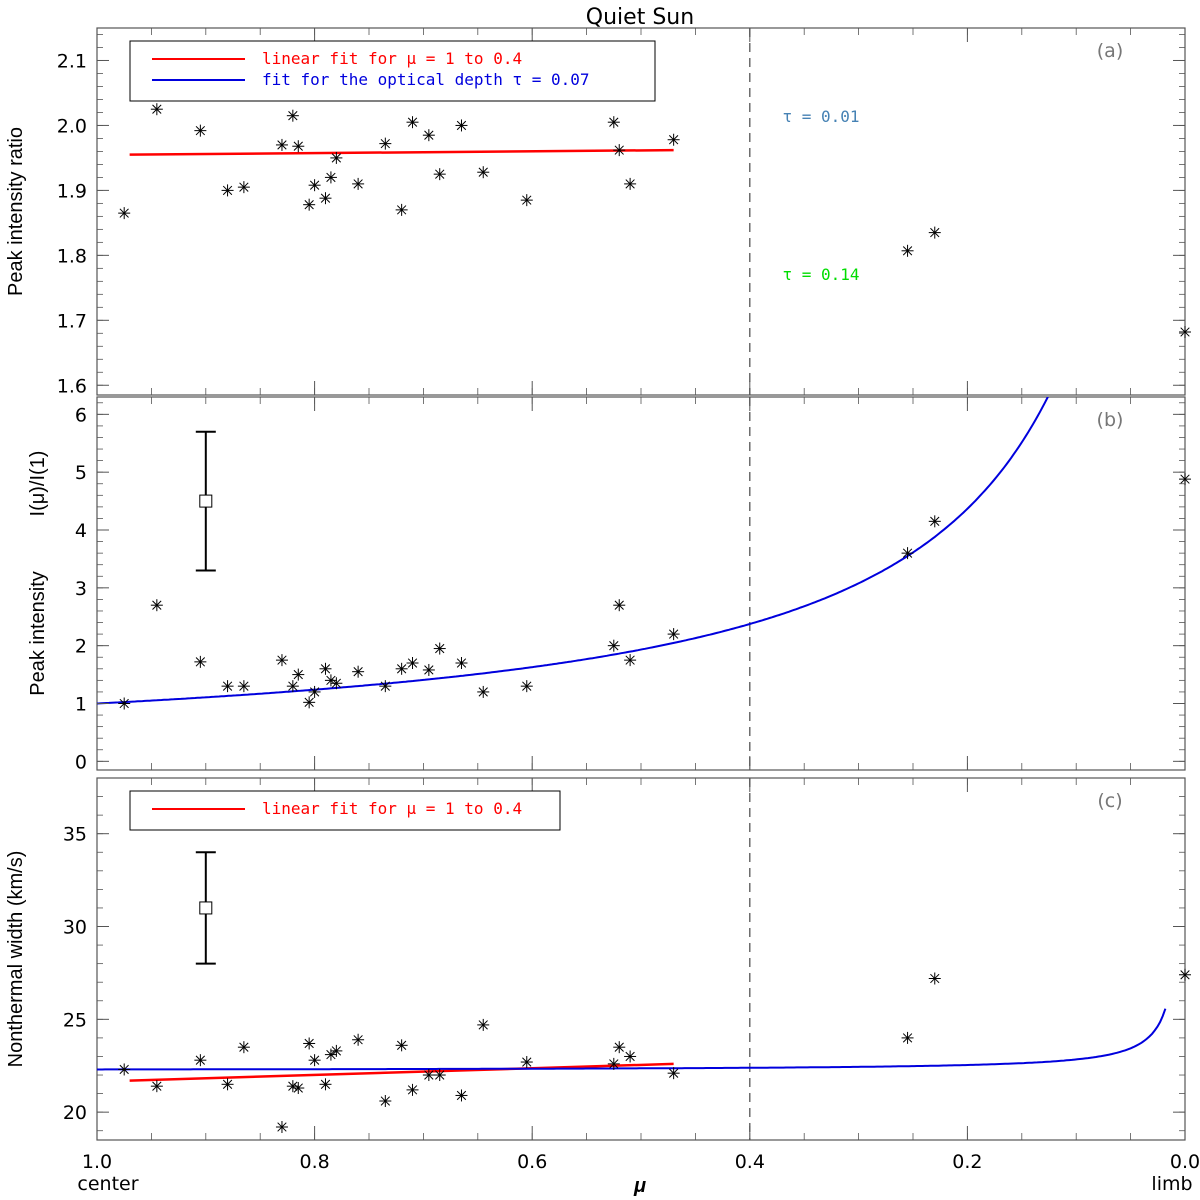 Image resolution: width=1200 pixels, height=1200 pixels. I want to click on legend-entry: linear fit for μ = 1 to 0.4, so click(392, 58).